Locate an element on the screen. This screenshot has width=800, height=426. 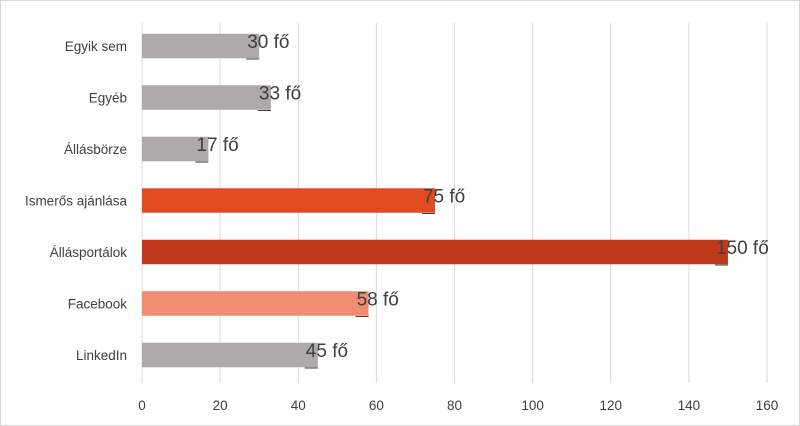
x-tick-label: 60 is located at coordinates (376, 405).